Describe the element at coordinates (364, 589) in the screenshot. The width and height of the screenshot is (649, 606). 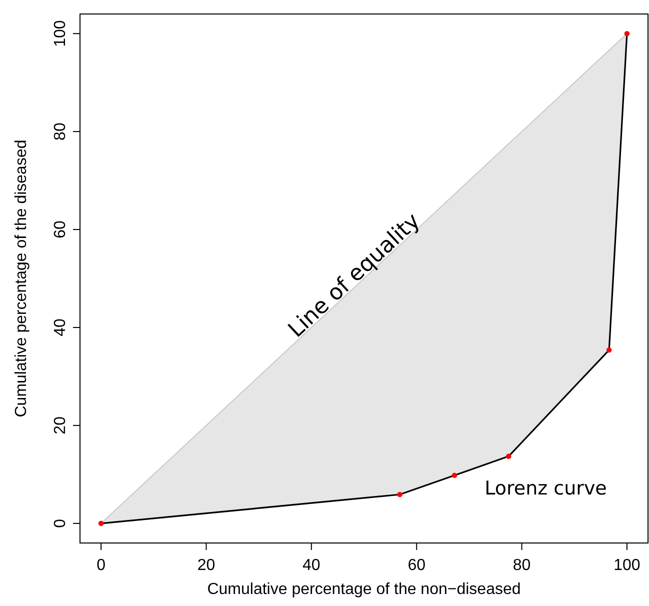
I see `x-axis-title: Cumulative percentage of the non−diseased` at that location.